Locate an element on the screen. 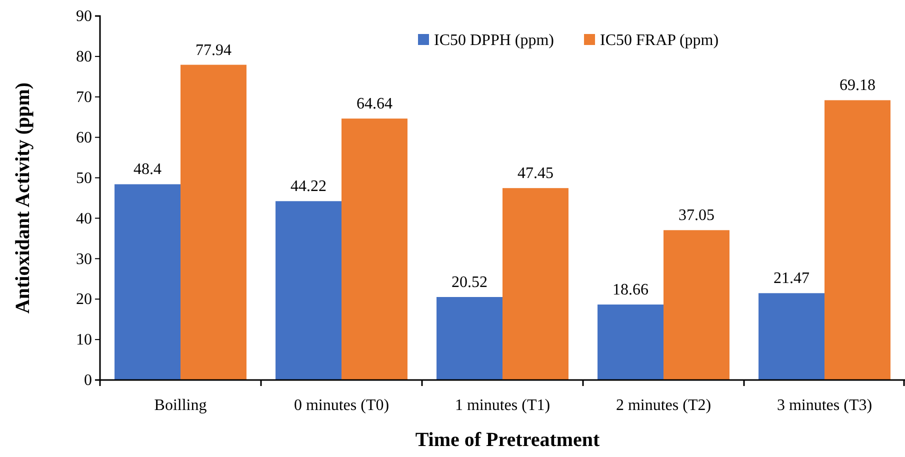 The height and width of the screenshot is (457, 905). y-tick-label: 50 is located at coordinates (84, 178).